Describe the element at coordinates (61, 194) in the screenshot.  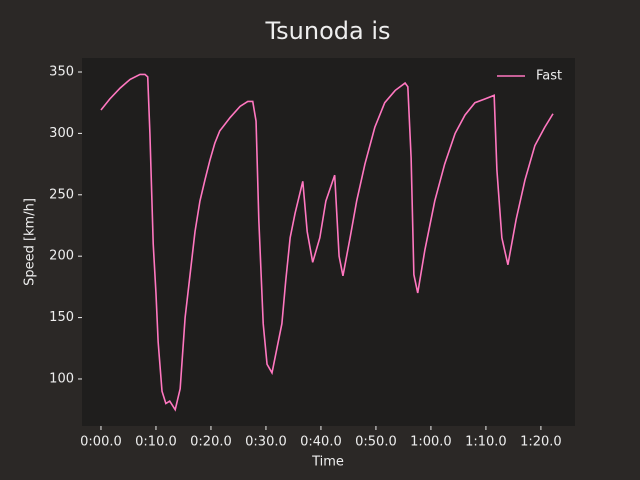
I see `y-tick-label: 250` at that location.